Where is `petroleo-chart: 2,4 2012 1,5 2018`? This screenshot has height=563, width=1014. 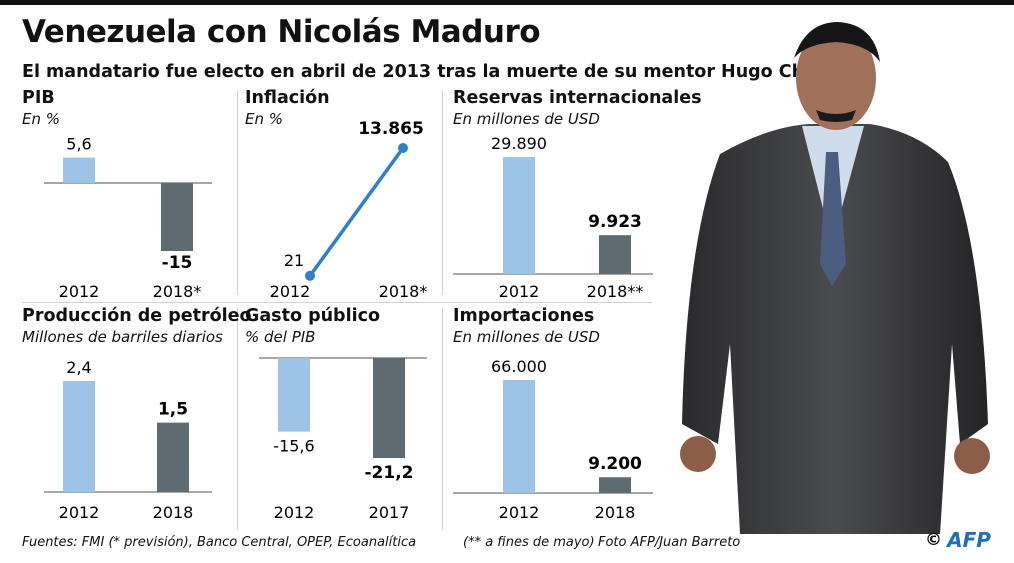
petroleo-chart: 2,4 2012 1,5 2018 is located at coordinates (128, 440).